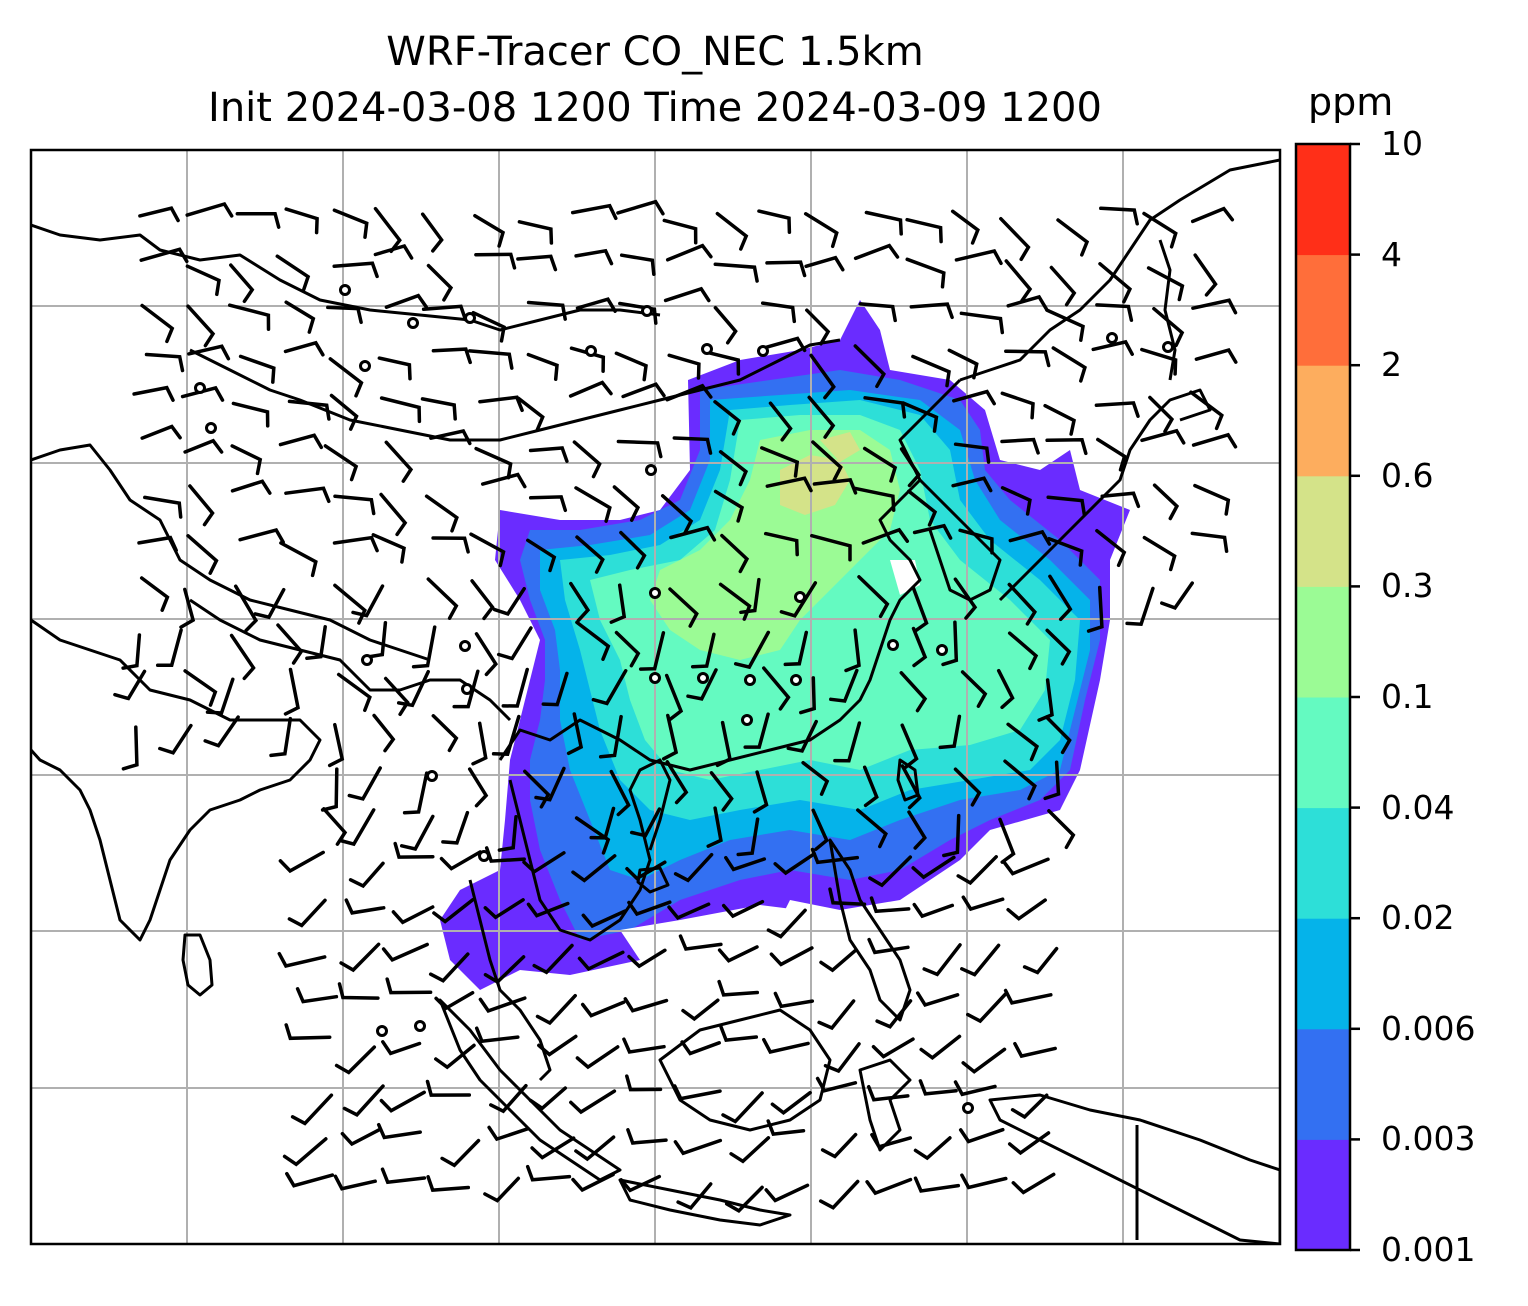 Image resolution: width=1528 pixels, height=1306 pixels. What do you see at coordinates (1391, 254) in the screenshot?
I see `colorbar-tick-label: 4` at bounding box center [1391, 254].